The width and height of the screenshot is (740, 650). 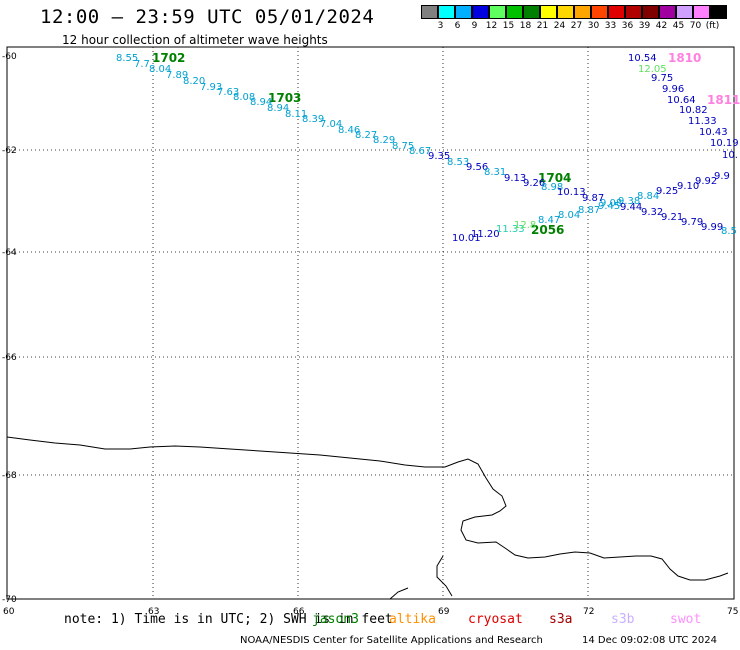 I want to click on track-label: 1811, so click(x=723, y=100).